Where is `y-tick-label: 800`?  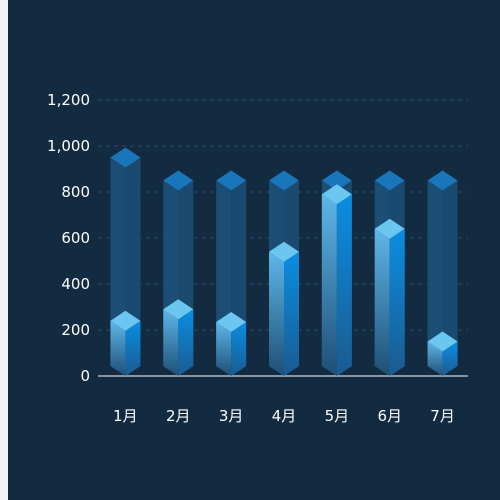 y-tick-label: 800 is located at coordinates (75, 192).